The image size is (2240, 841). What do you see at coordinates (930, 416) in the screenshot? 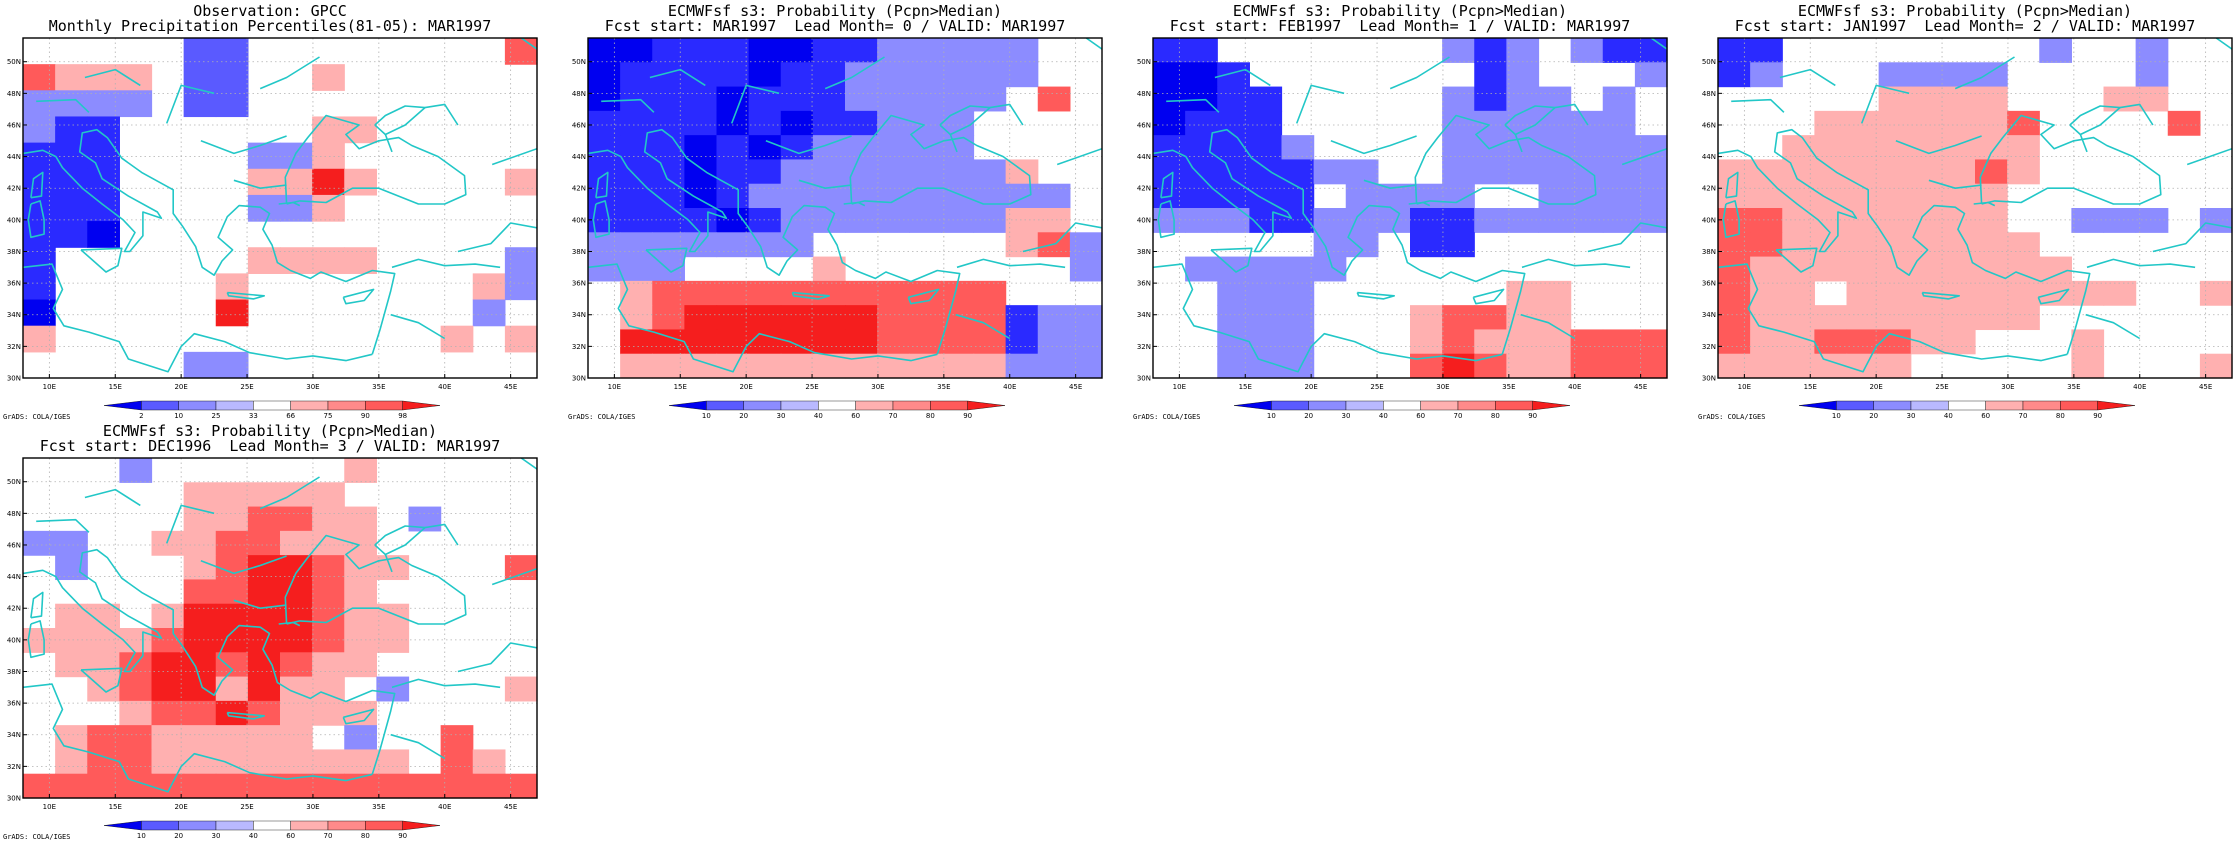
I see `colorbar-label: 80` at bounding box center [930, 416].